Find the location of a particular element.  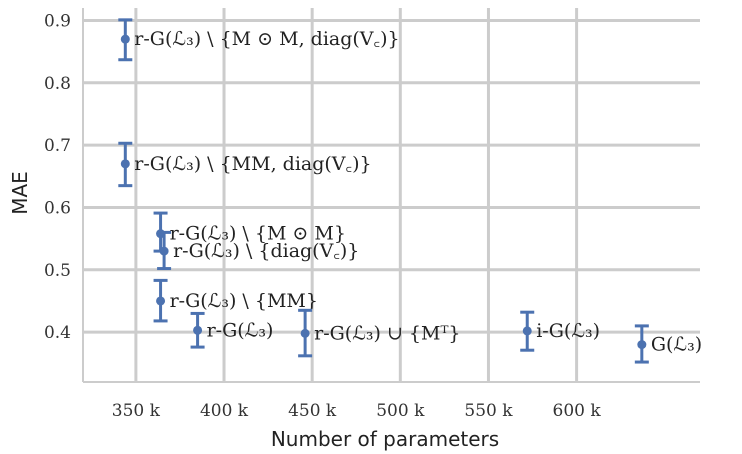

y-tick-label: 0.6 is located at coordinates (57, 208).